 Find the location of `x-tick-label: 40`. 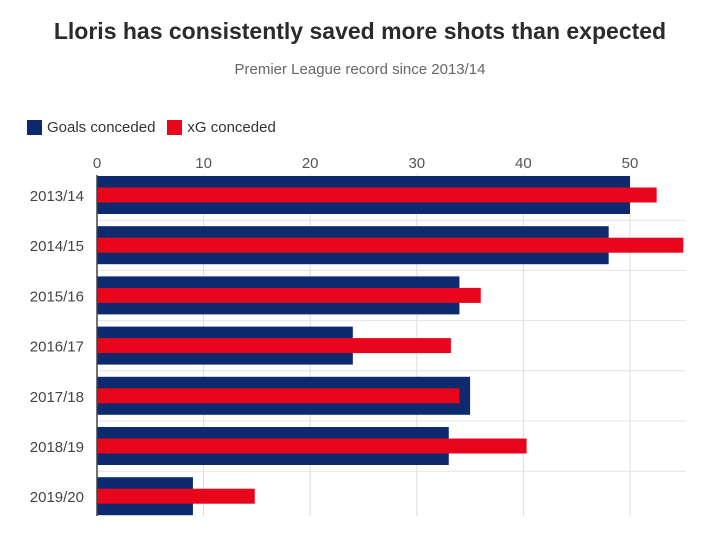

x-tick-label: 40 is located at coordinates (523, 163).